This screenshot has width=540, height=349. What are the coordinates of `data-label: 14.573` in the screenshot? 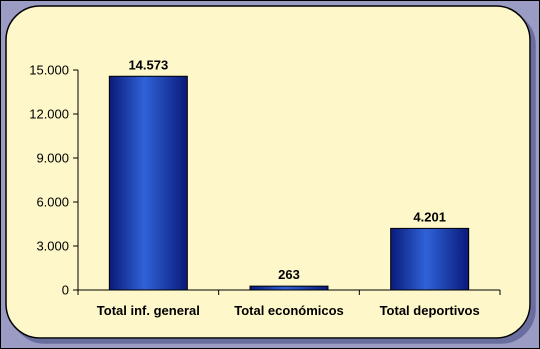 It's located at (148, 64).